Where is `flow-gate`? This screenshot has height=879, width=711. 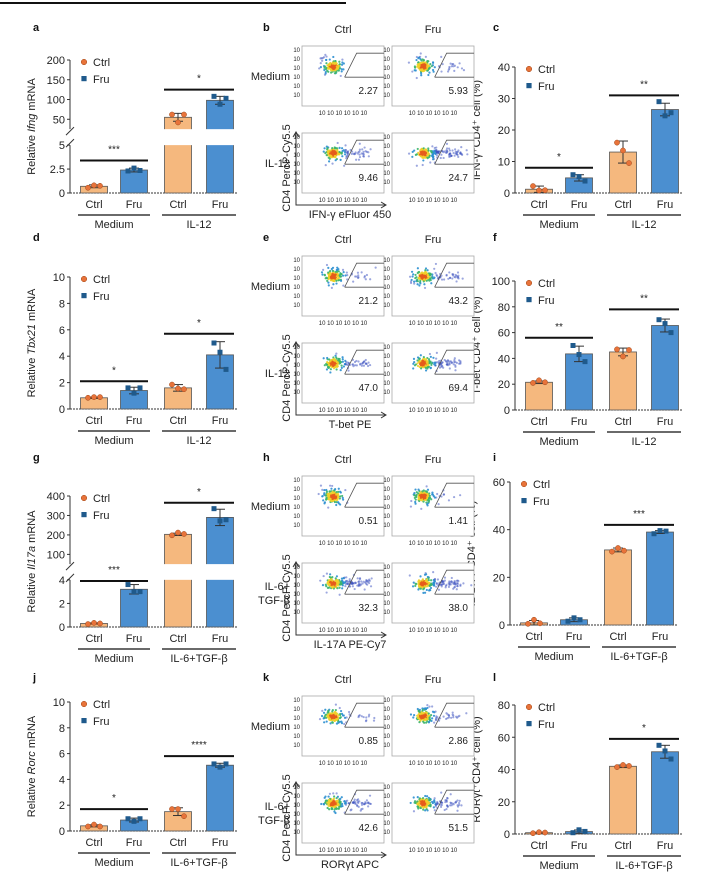 flow-gate is located at coordinates (454, 152).